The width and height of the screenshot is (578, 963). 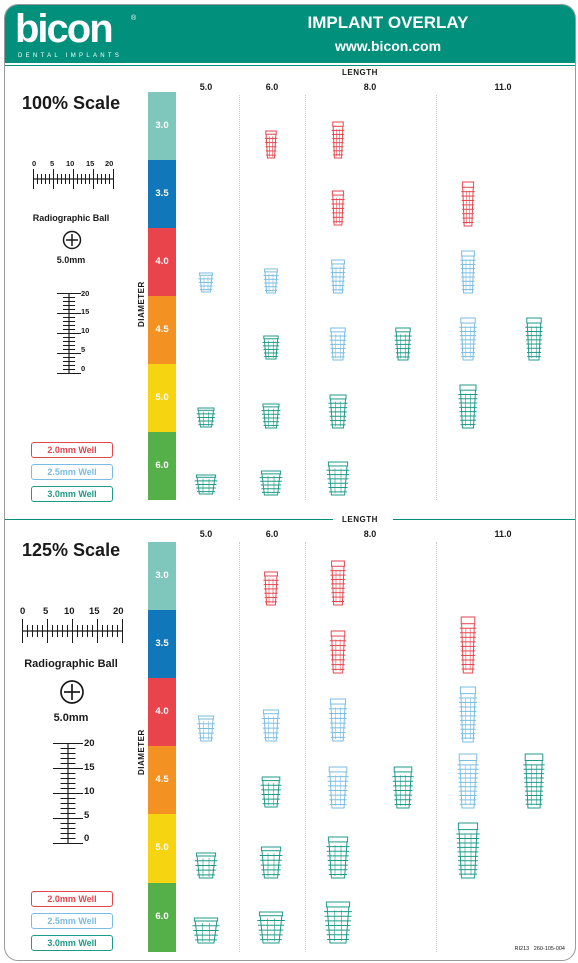 What do you see at coordinates (360, 519) in the screenshot?
I see `length-axis-label-bottom: LENGTH` at bounding box center [360, 519].